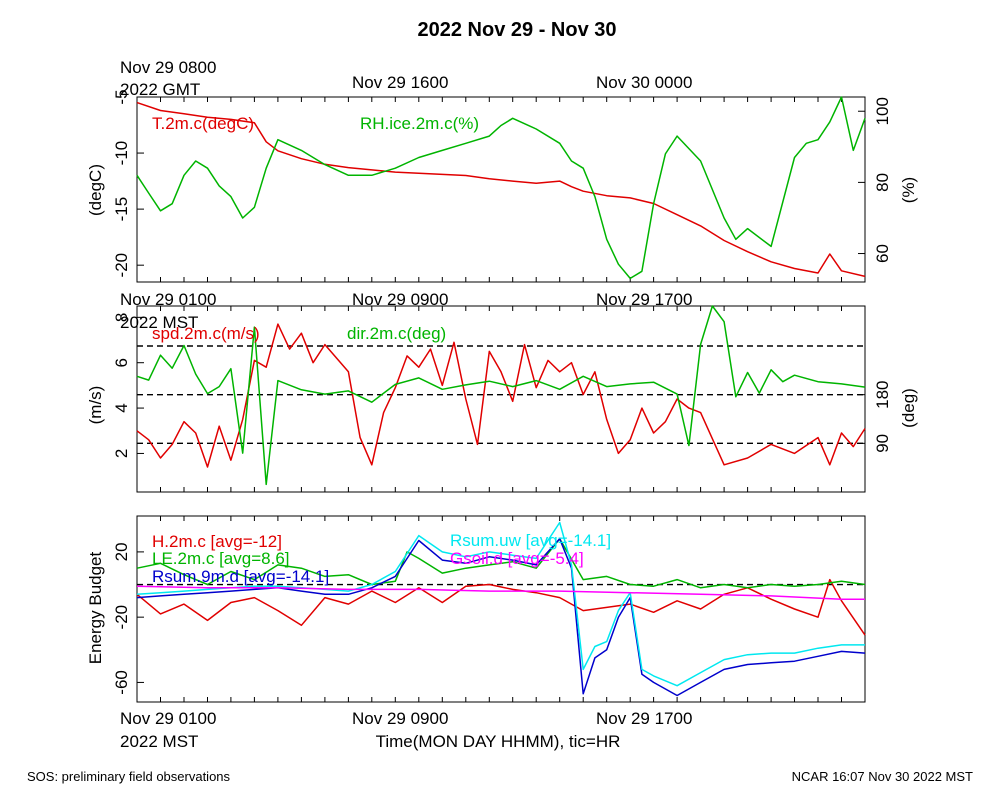 Image resolution: width=1000 pixels, height=800 pixels. Describe the element at coordinates (882, 776) in the screenshot. I see `footer-right: NCAR 16:07 Nov 30 2022 MST` at that location.